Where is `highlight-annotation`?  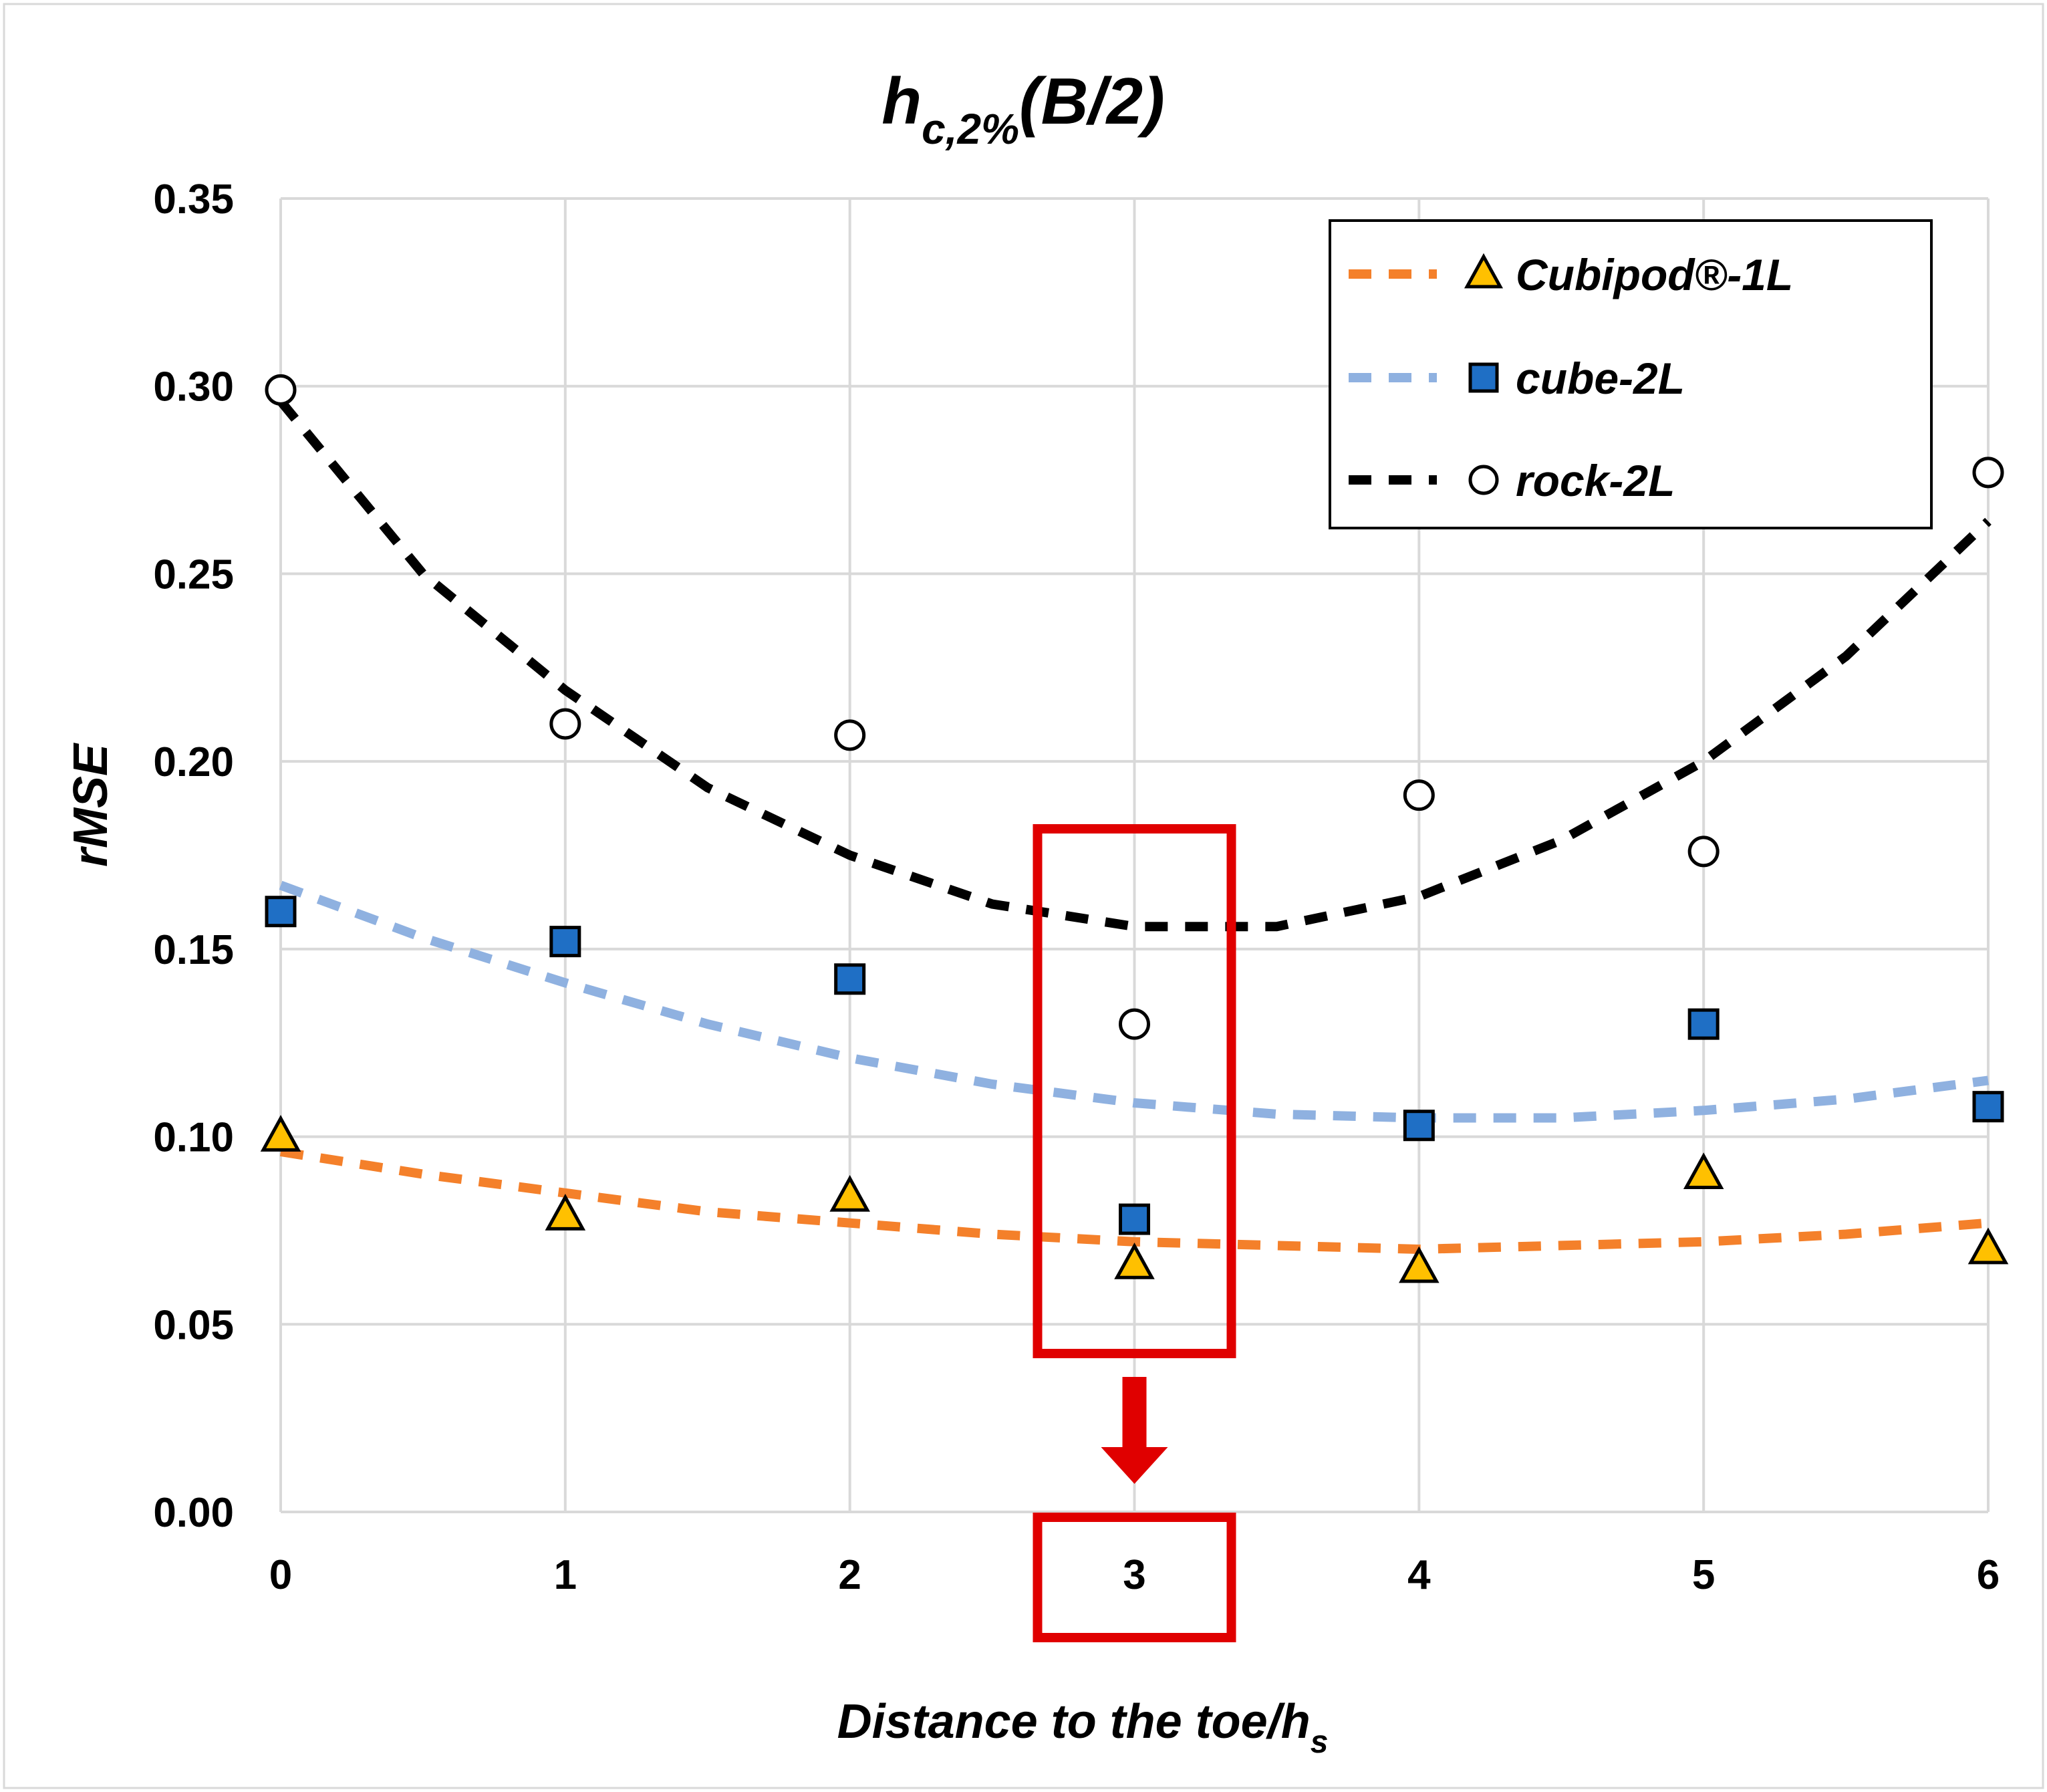
highlight-annotation is located at coordinates (1134, 1233).